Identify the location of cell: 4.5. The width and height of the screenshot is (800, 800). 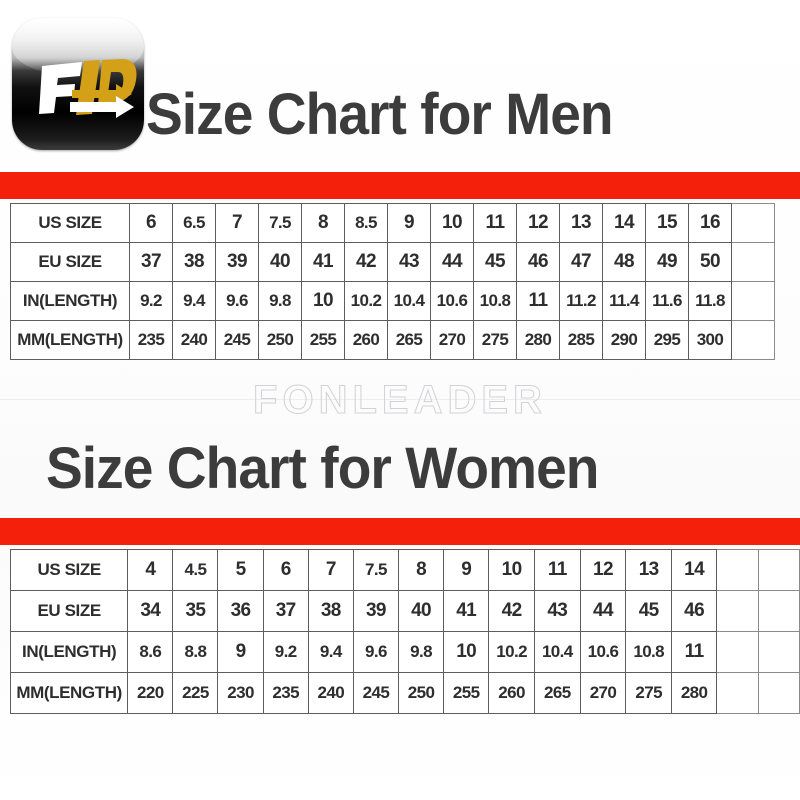
(195, 570).